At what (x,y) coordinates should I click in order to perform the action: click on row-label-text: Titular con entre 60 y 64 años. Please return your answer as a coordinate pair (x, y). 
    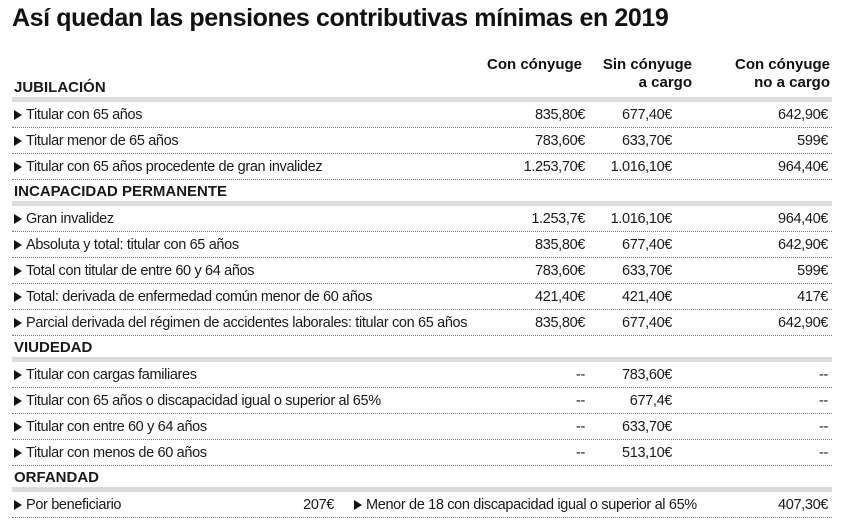
    Looking at the image, I should click on (116, 427).